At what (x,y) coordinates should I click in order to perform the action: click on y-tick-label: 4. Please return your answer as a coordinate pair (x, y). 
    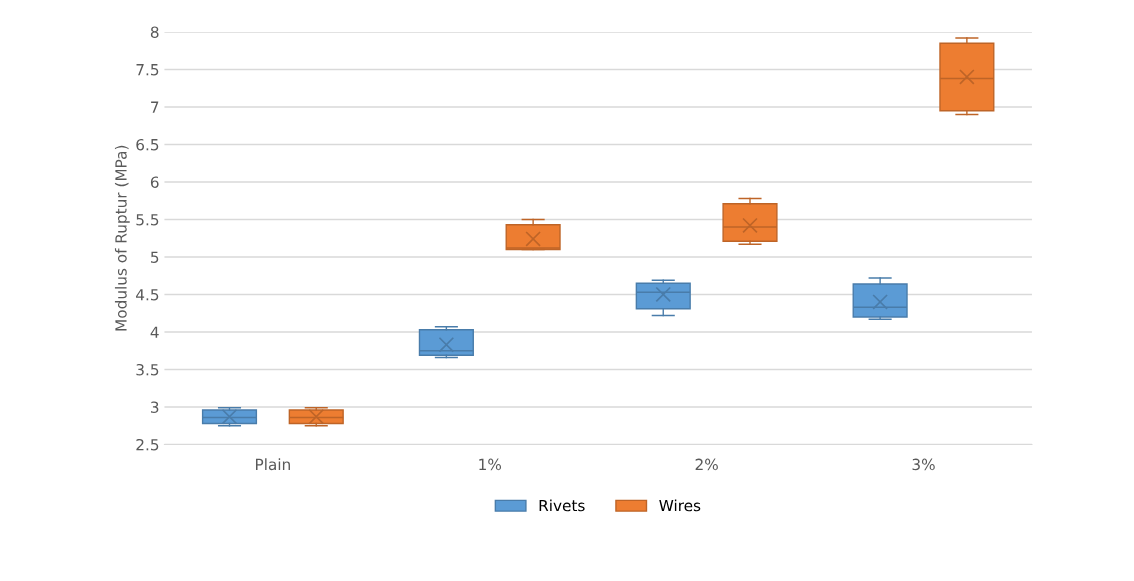
    Looking at the image, I should click on (154, 332).